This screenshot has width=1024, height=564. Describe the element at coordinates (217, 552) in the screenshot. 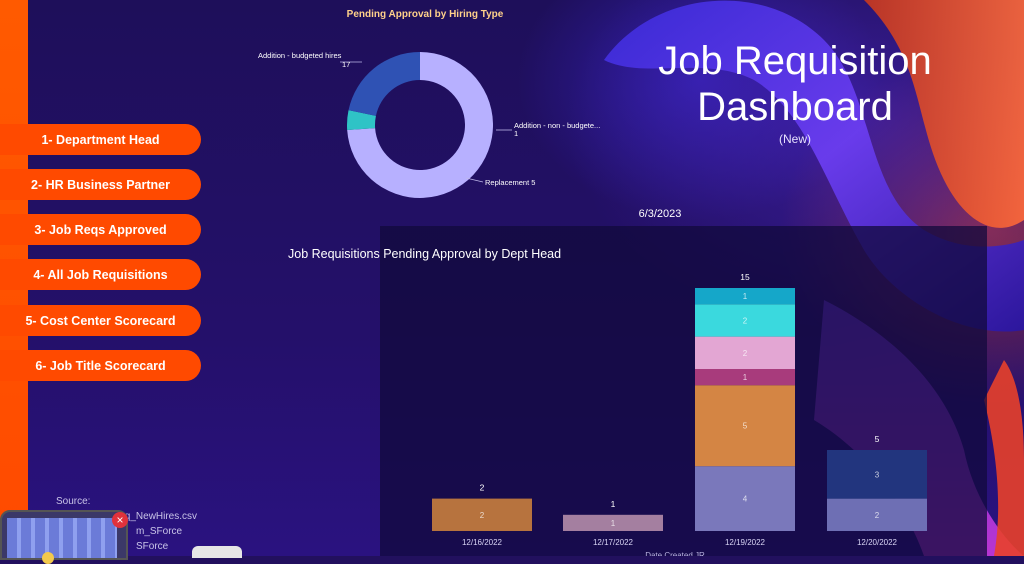

I see `page-tab-indicator` at that location.